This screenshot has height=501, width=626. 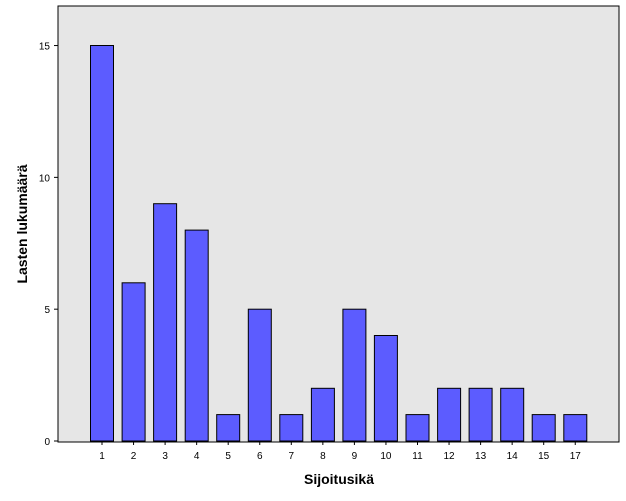 I want to click on x-tick-label: 17, so click(x=576, y=456).